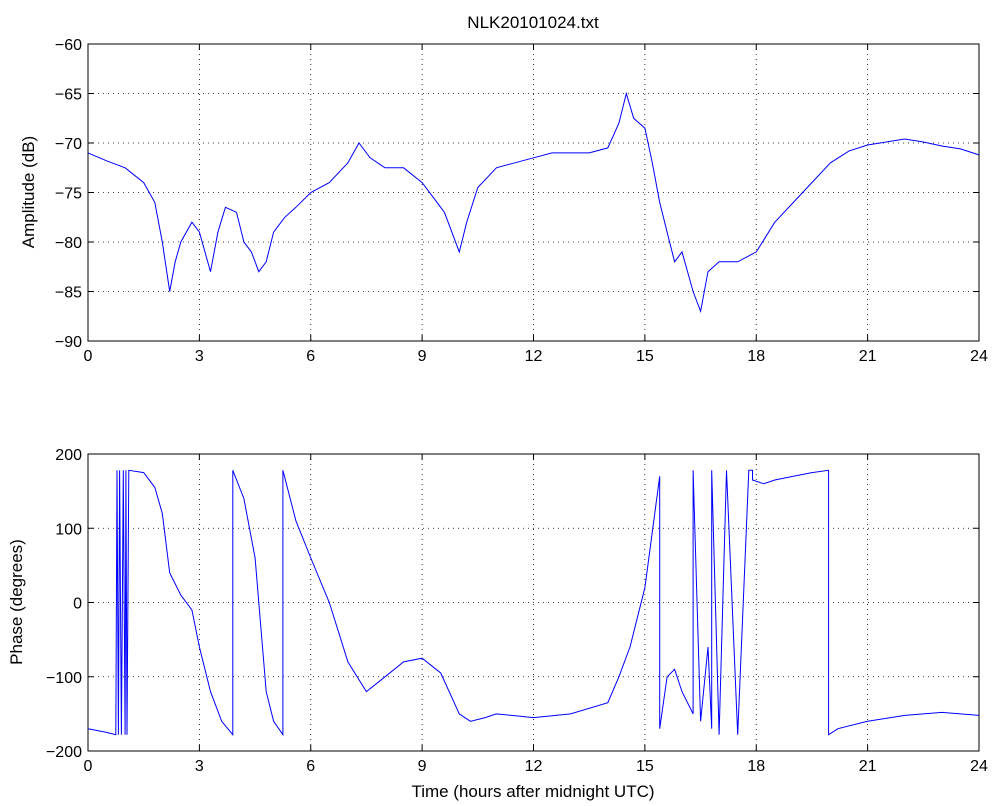  I want to click on phase-x-tick-label: 18, so click(756, 766).